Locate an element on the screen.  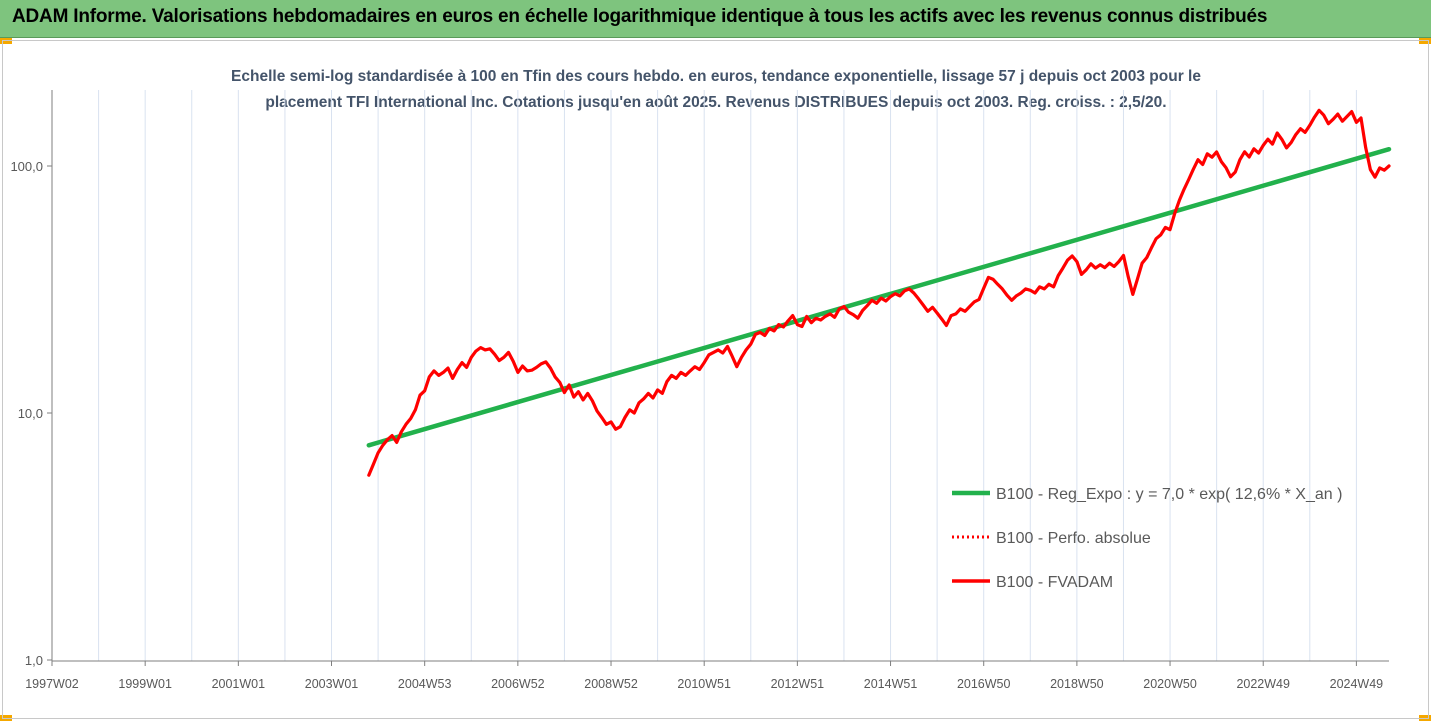
x-tick-label: 1999W01 is located at coordinates (145, 684).